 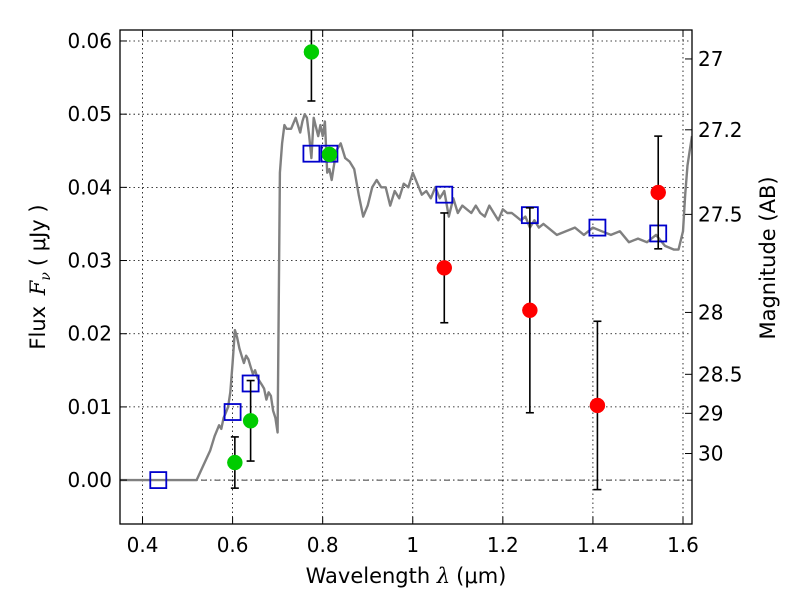 What do you see at coordinates (323, 545) in the screenshot?
I see `x-tick-label: 0.8` at bounding box center [323, 545].